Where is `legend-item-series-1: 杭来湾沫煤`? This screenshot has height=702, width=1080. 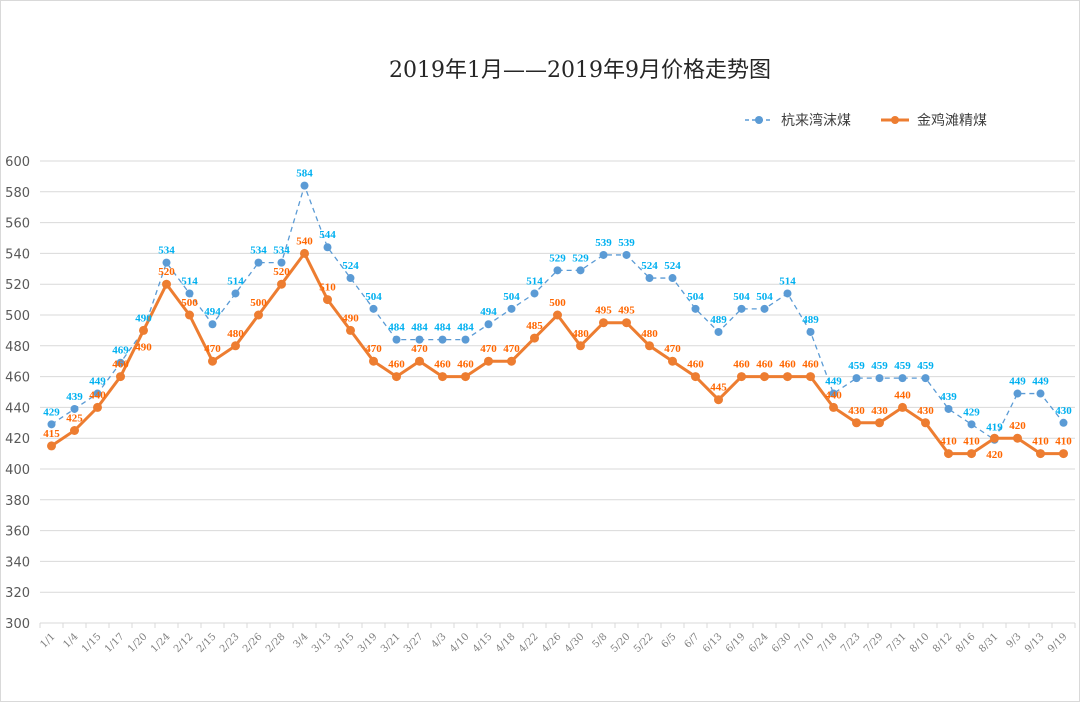 legend-item-series-1: 杭来湾沫煤 is located at coordinates (798, 120).